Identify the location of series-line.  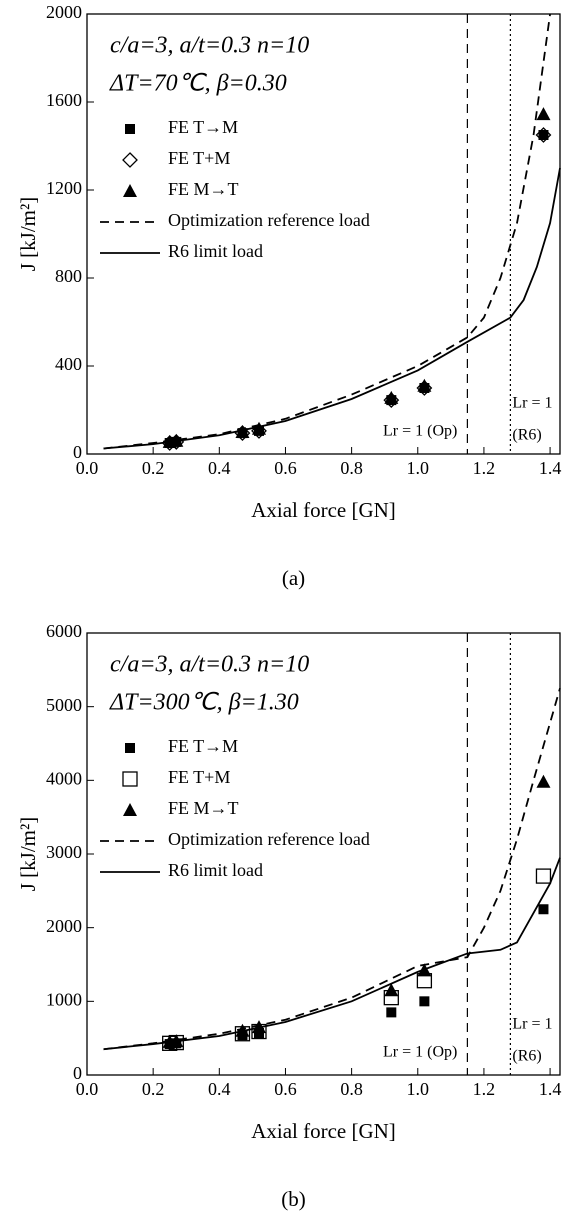
(332, 954).